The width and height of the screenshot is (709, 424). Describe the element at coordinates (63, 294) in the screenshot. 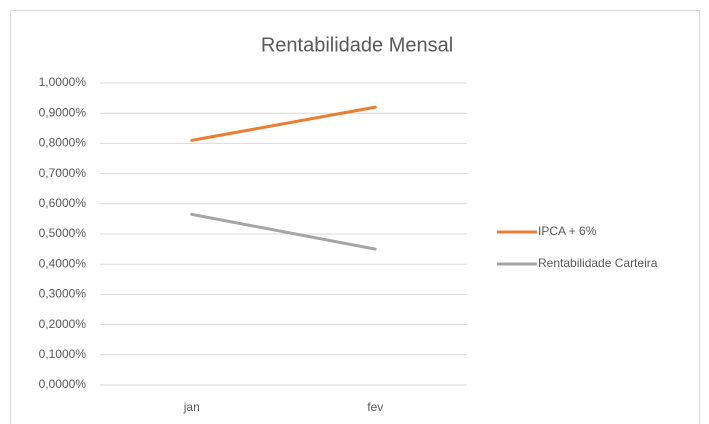

I see `y-tick-label: 0,3000%` at that location.